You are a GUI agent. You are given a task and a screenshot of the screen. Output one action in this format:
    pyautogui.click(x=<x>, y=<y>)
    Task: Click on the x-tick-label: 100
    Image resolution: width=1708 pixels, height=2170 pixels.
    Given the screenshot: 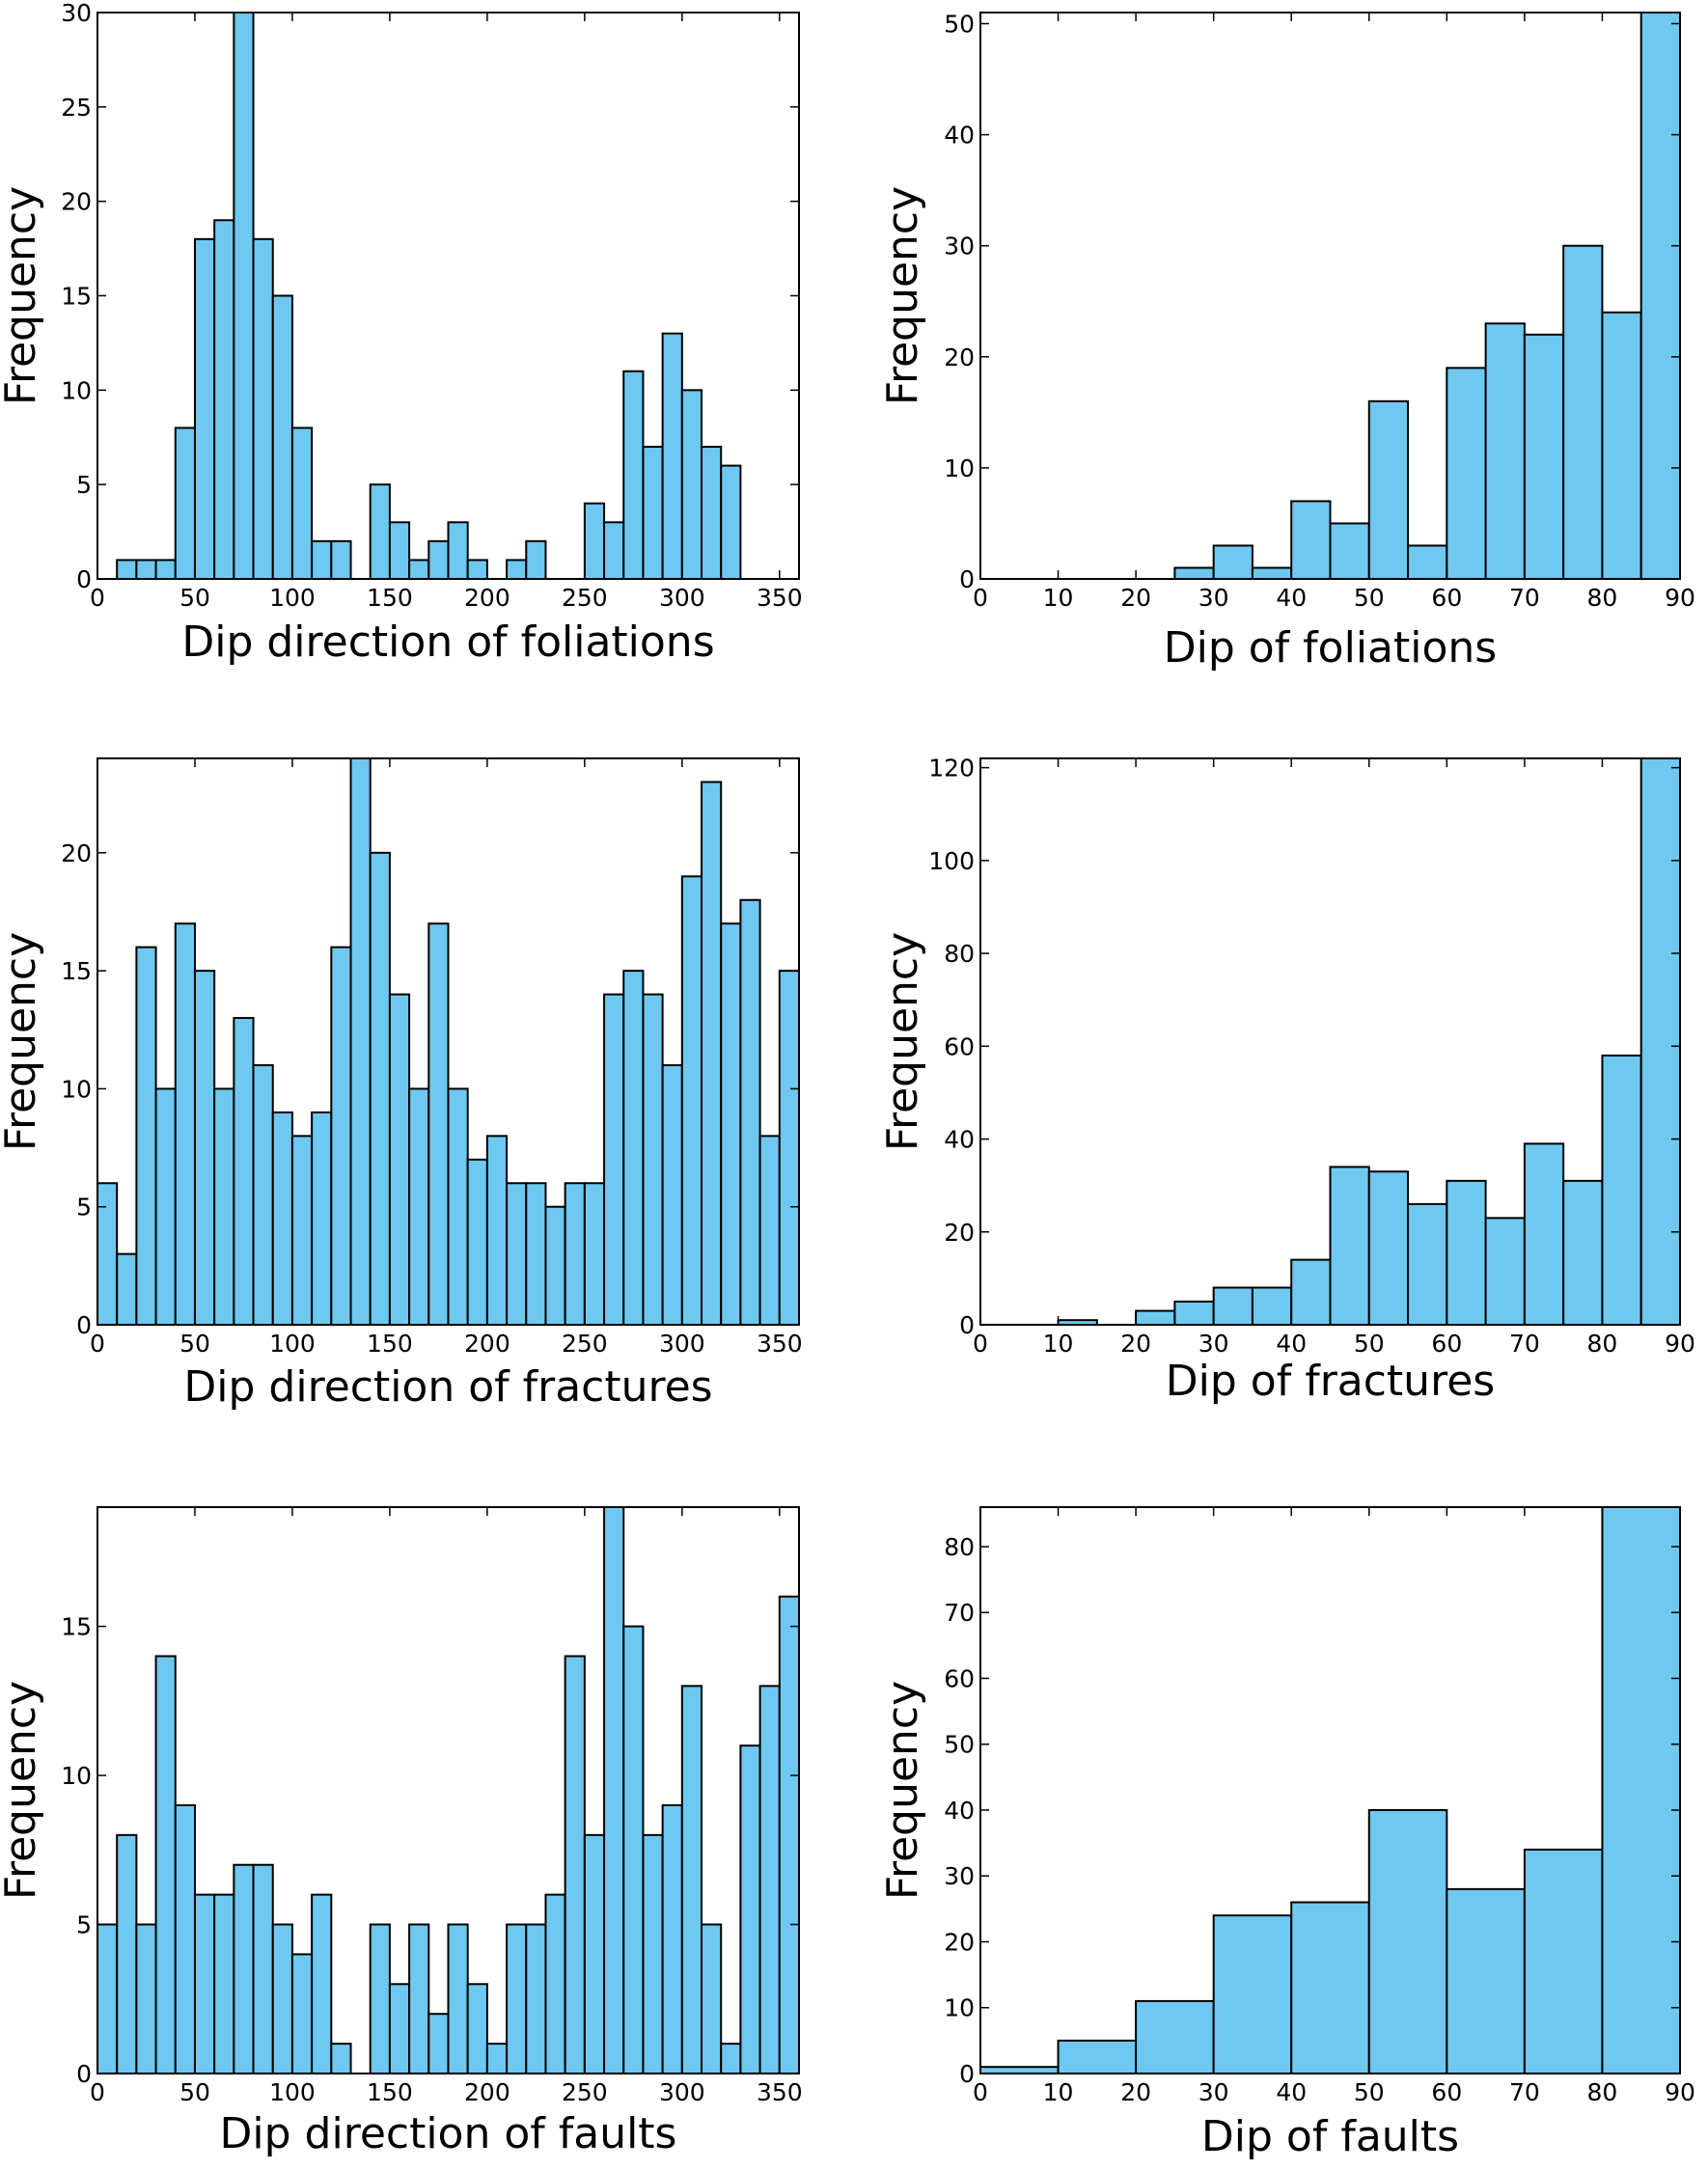 What is the action you would take?
    pyautogui.click(x=292, y=1344)
    